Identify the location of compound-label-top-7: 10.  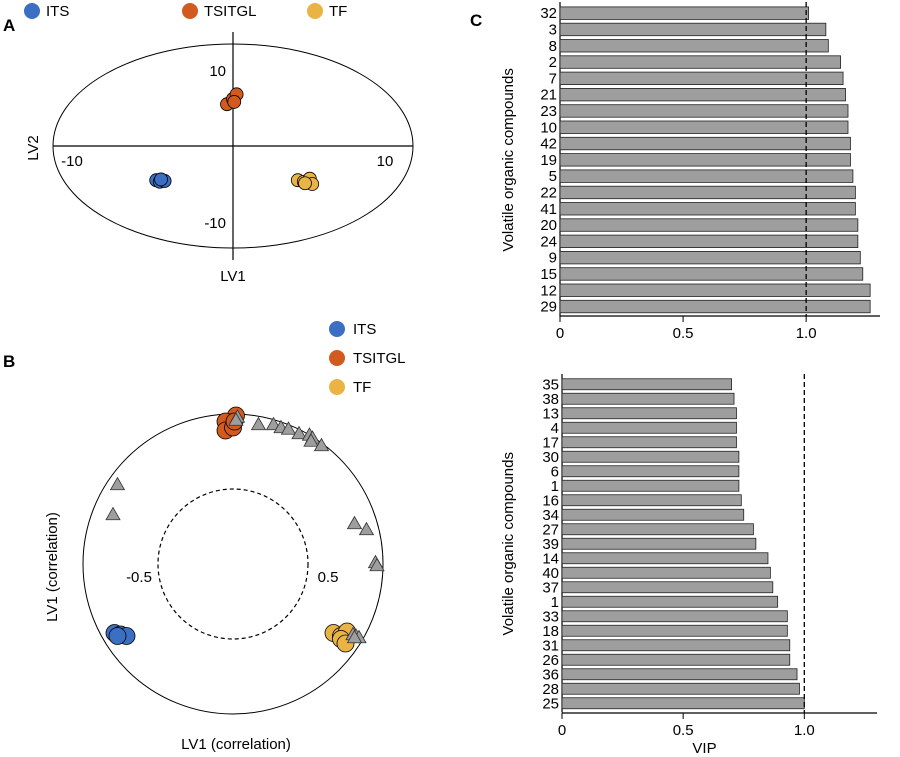
(548, 127).